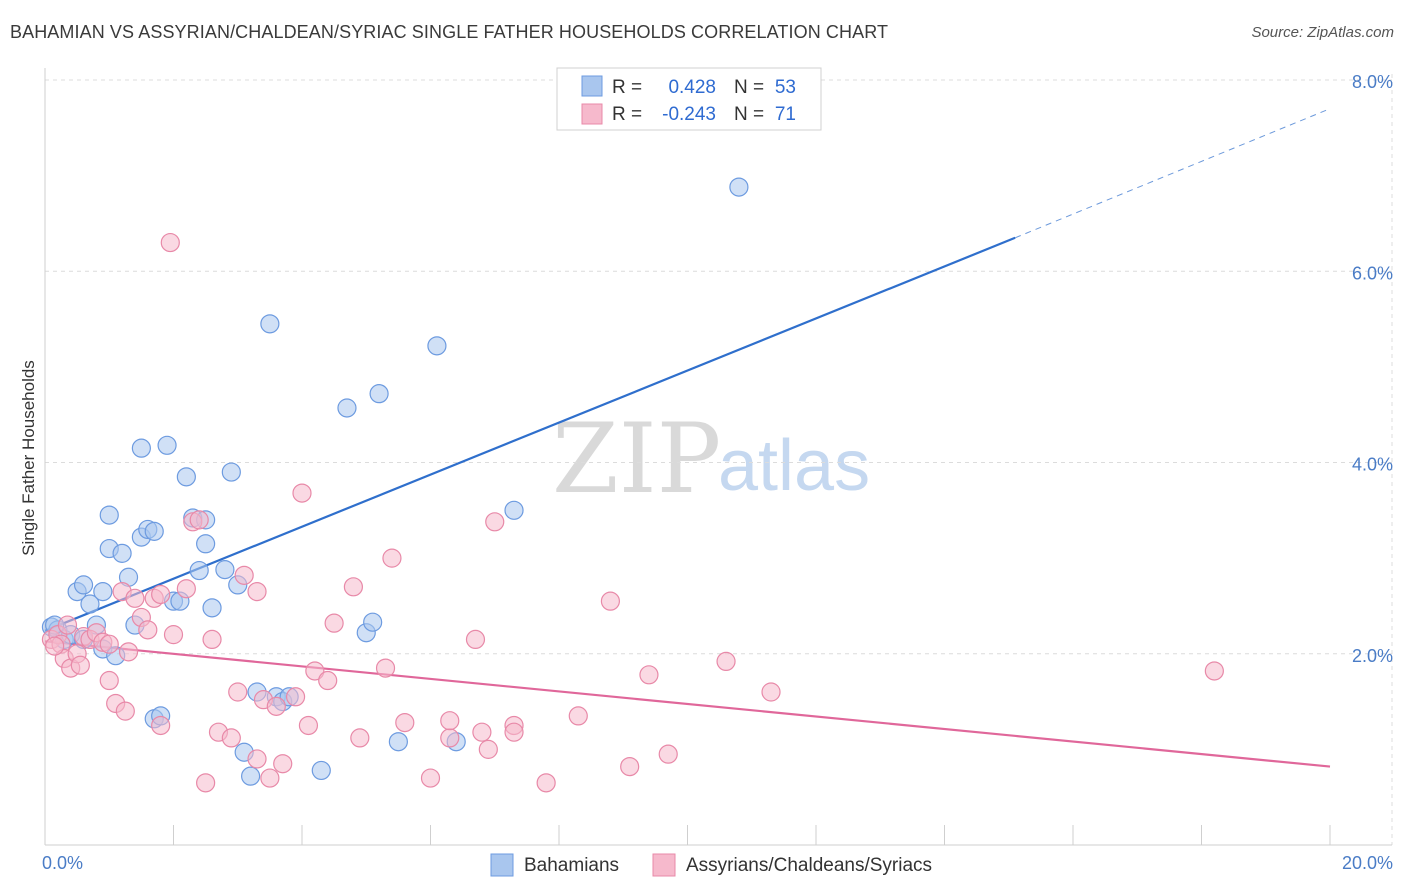 The image size is (1406, 892). I want to click on y-tick-label: 4.0%, so click(1372, 465).